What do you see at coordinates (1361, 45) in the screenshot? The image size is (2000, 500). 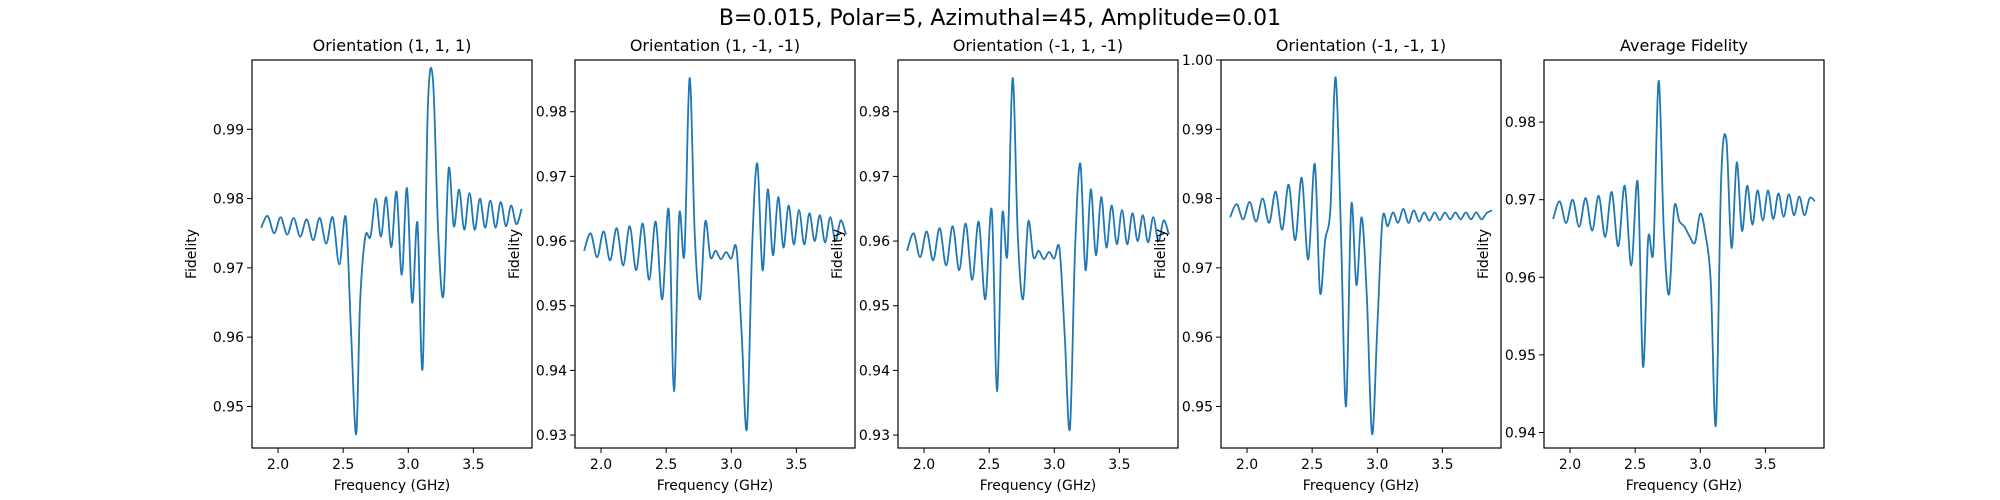 I see `subplot-title: Orientation (-1, -1, 1)` at bounding box center [1361, 45].